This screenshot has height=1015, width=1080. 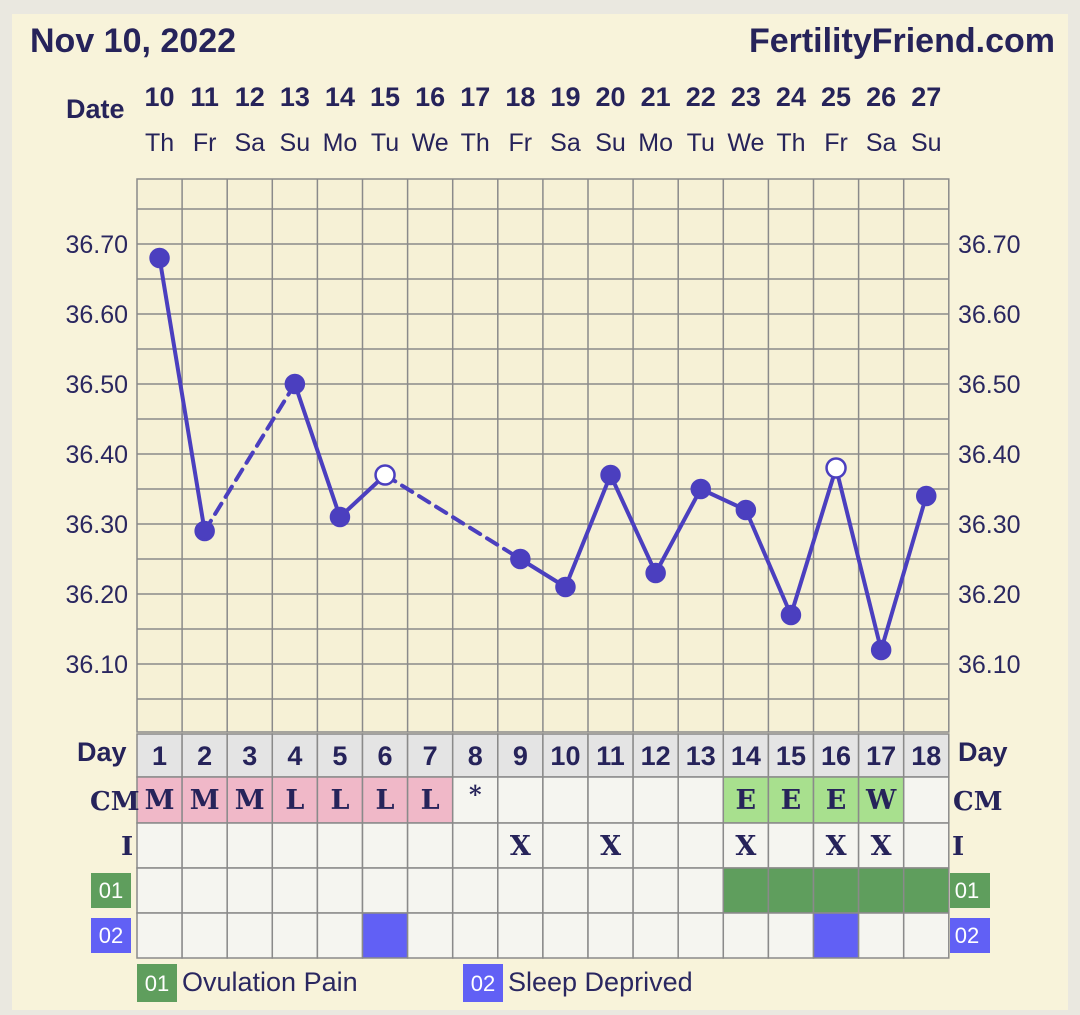 I want to click on date-number: 23, so click(x=746, y=97).